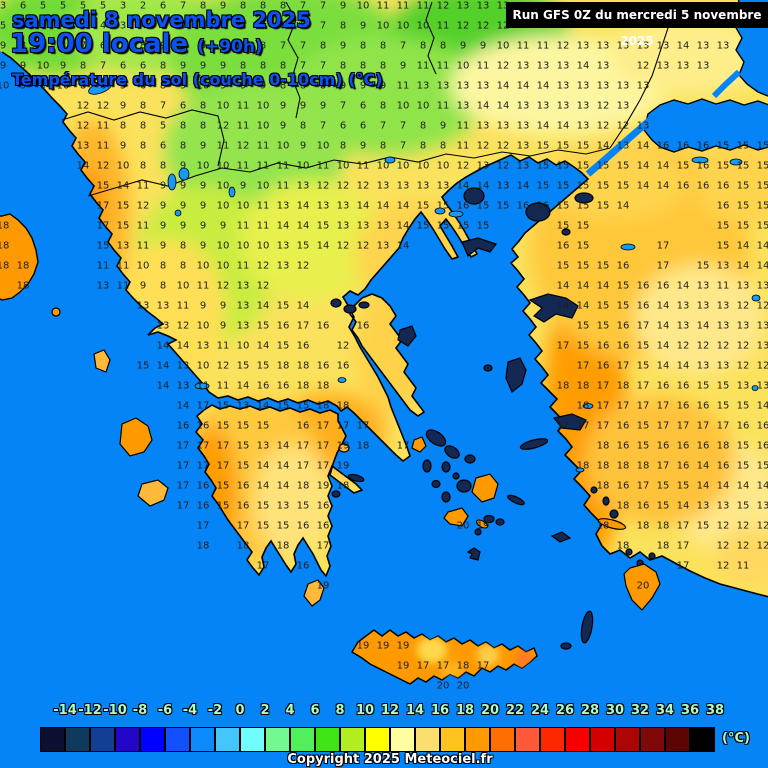 The height and width of the screenshot is (768, 768). What do you see at coordinates (443, 686) in the screenshot?
I see `temp-value: 20` at bounding box center [443, 686].